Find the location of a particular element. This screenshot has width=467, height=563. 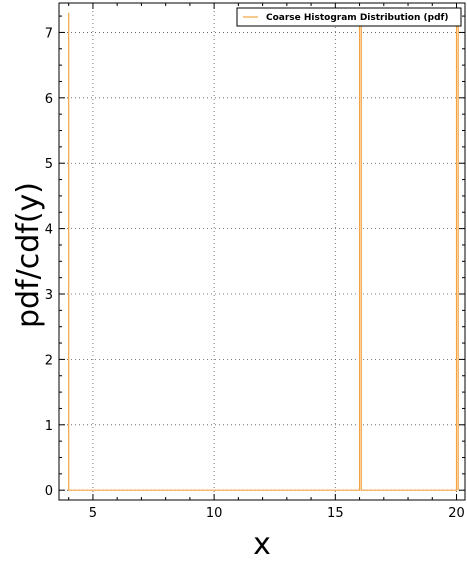

x-tick-label: 15 is located at coordinates (335, 513).